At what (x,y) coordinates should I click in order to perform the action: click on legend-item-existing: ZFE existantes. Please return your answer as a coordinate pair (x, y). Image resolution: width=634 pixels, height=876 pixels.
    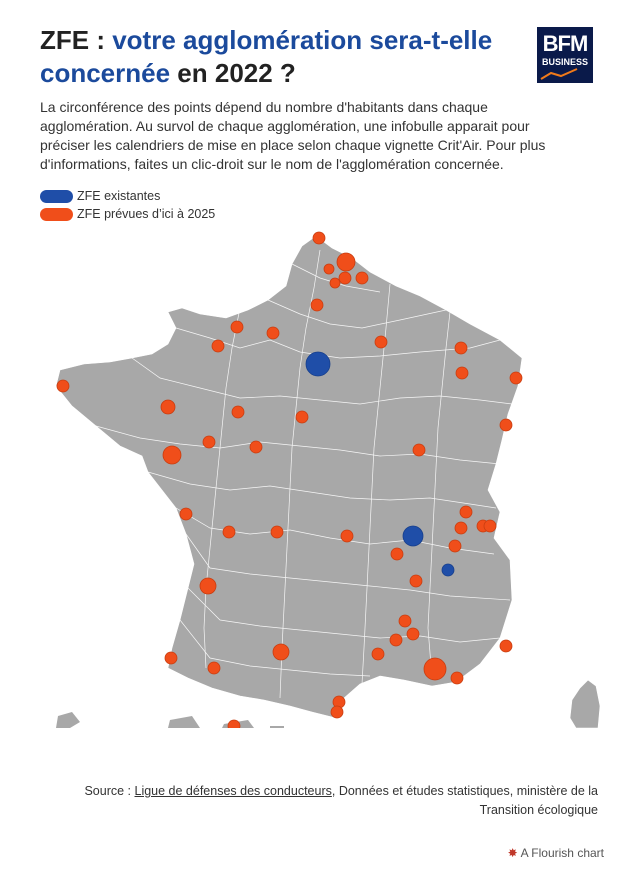
    Looking at the image, I should click on (127, 196).